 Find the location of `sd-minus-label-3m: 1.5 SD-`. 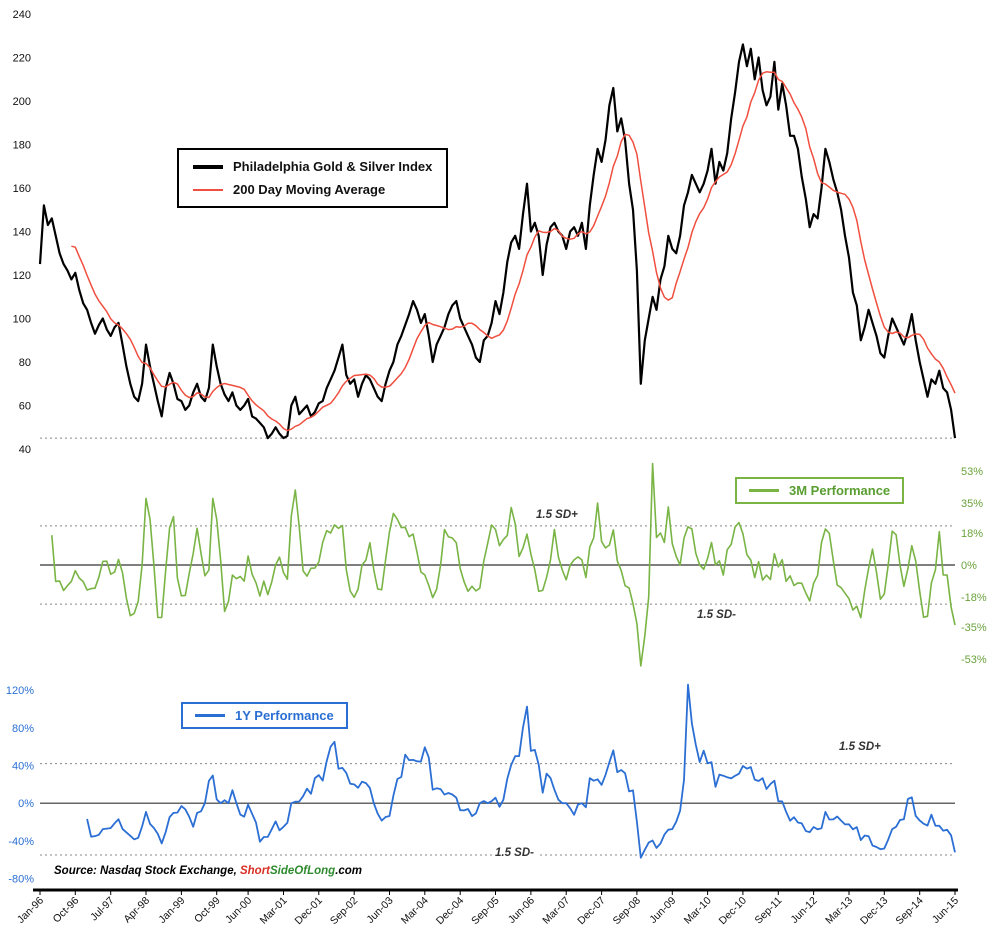

sd-minus-label-3m: 1.5 SD- is located at coordinates (716, 615).